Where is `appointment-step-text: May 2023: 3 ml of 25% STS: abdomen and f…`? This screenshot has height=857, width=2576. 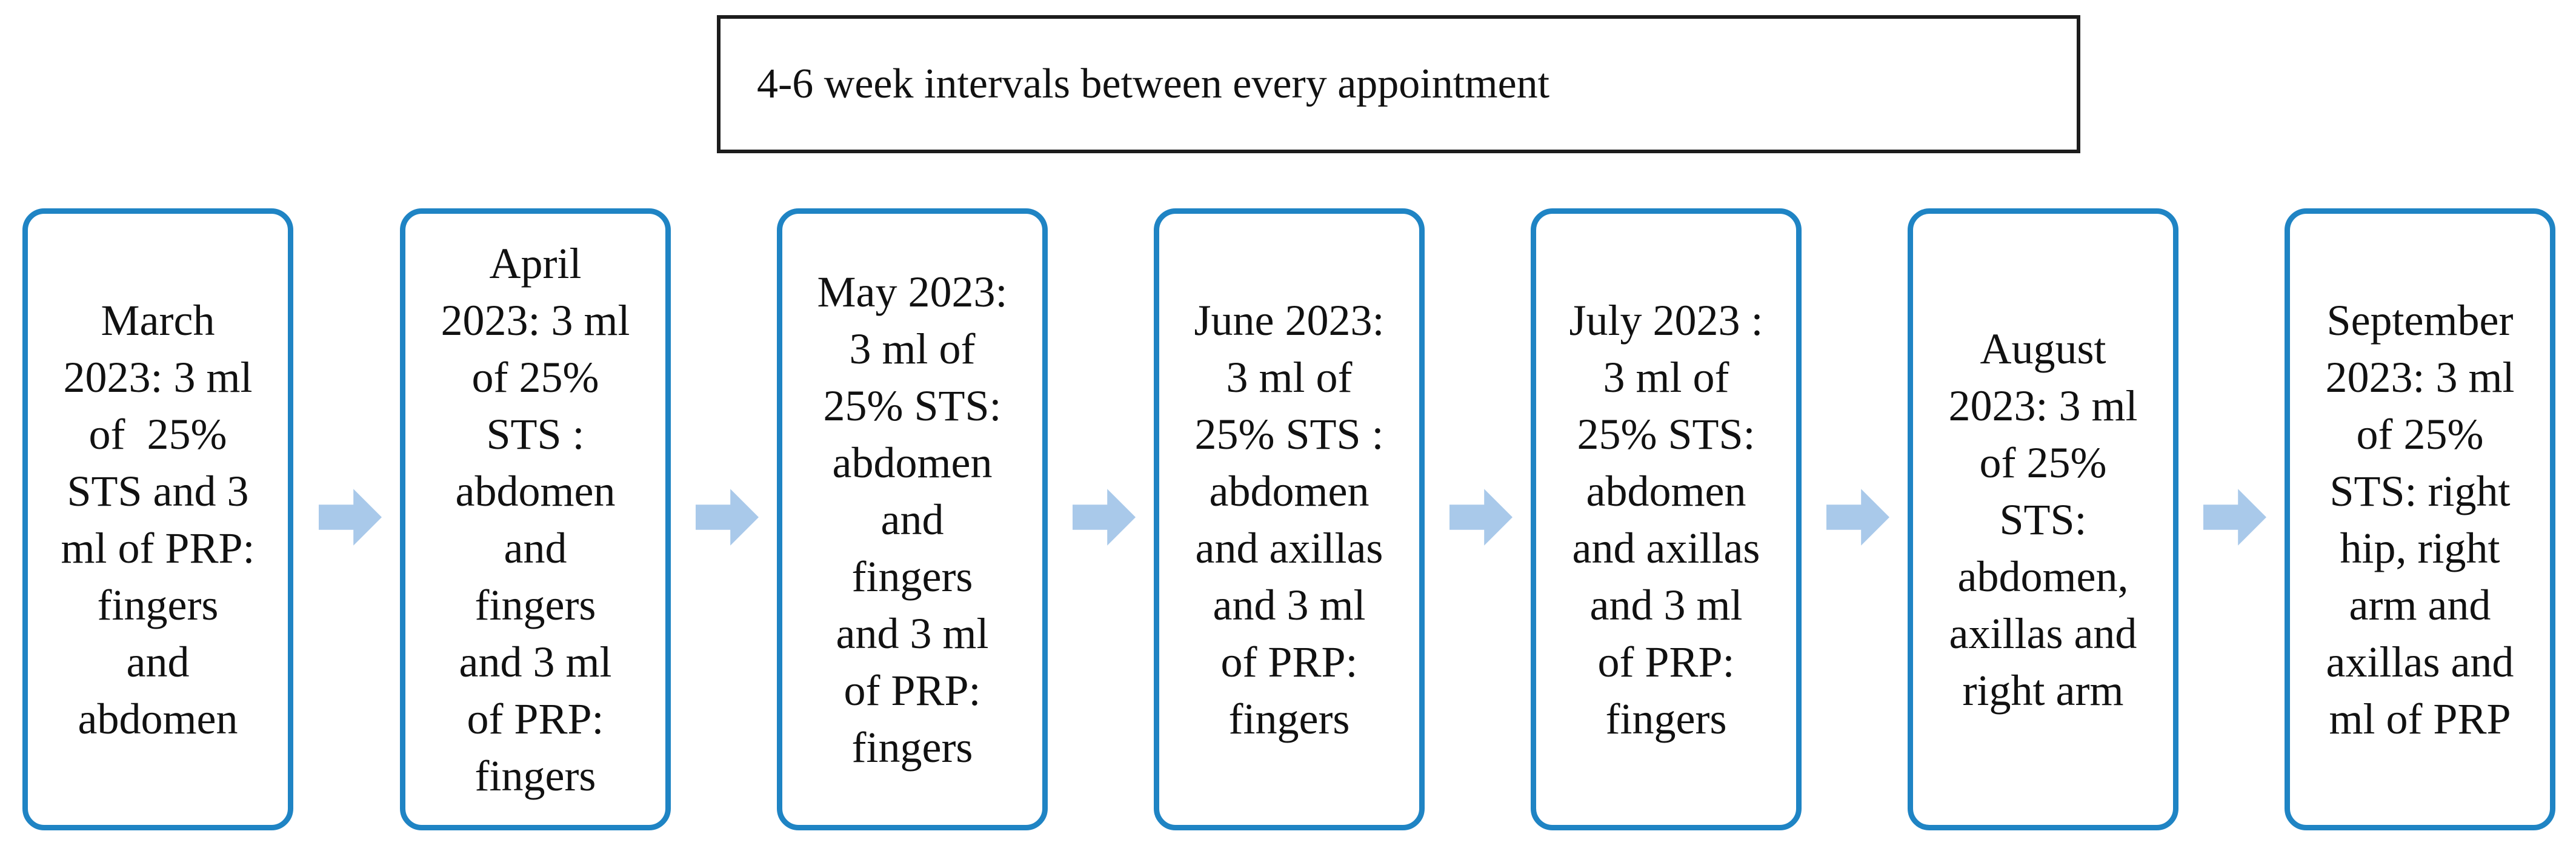
appointment-step-text: May 2023: 3 ml of 25% STS: abdomen and f… is located at coordinates (912, 519).